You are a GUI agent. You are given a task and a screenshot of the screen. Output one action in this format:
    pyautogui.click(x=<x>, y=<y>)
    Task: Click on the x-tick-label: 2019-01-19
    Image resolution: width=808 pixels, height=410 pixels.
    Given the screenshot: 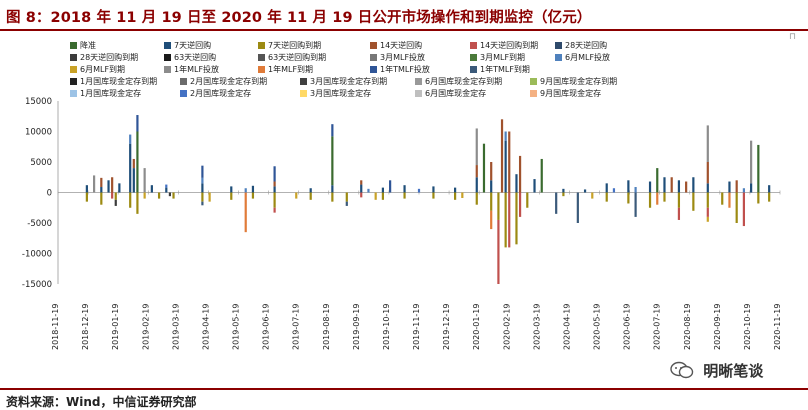 What is the action you would take?
    pyautogui.click(x=115, y=327)
    